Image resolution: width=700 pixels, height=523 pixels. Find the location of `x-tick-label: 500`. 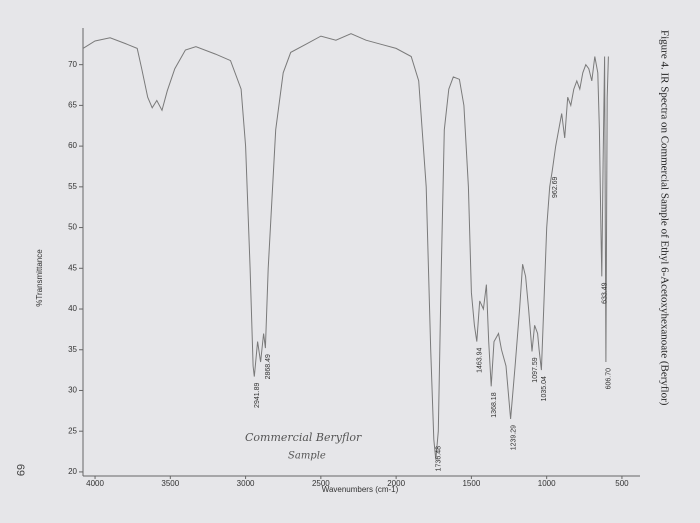

x-tick-label: 500 is located at coordinates (622, 483).